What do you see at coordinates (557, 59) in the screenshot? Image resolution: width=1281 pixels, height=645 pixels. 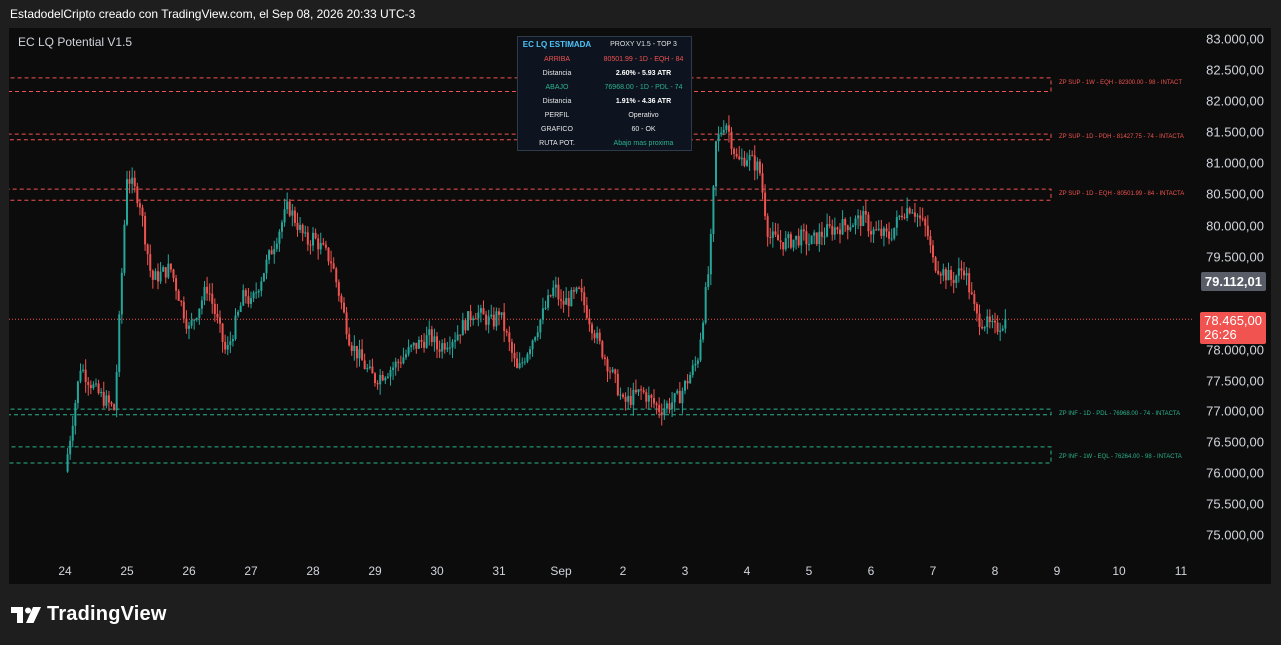 I see `info-key: ARRIBA` at bounding box center [557, 59].